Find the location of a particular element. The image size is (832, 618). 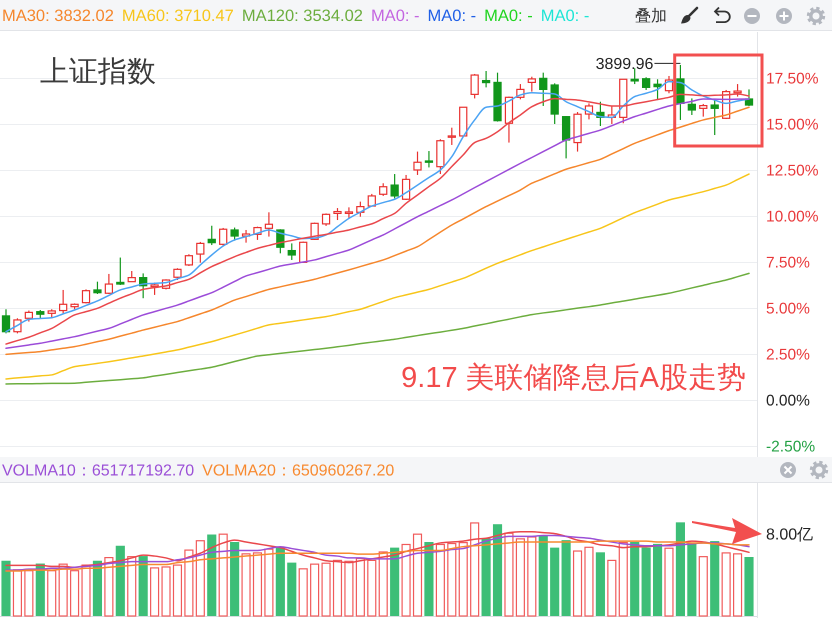

text: 9.17 美联储降息后A股走势 is located at coordinates (573, 378).